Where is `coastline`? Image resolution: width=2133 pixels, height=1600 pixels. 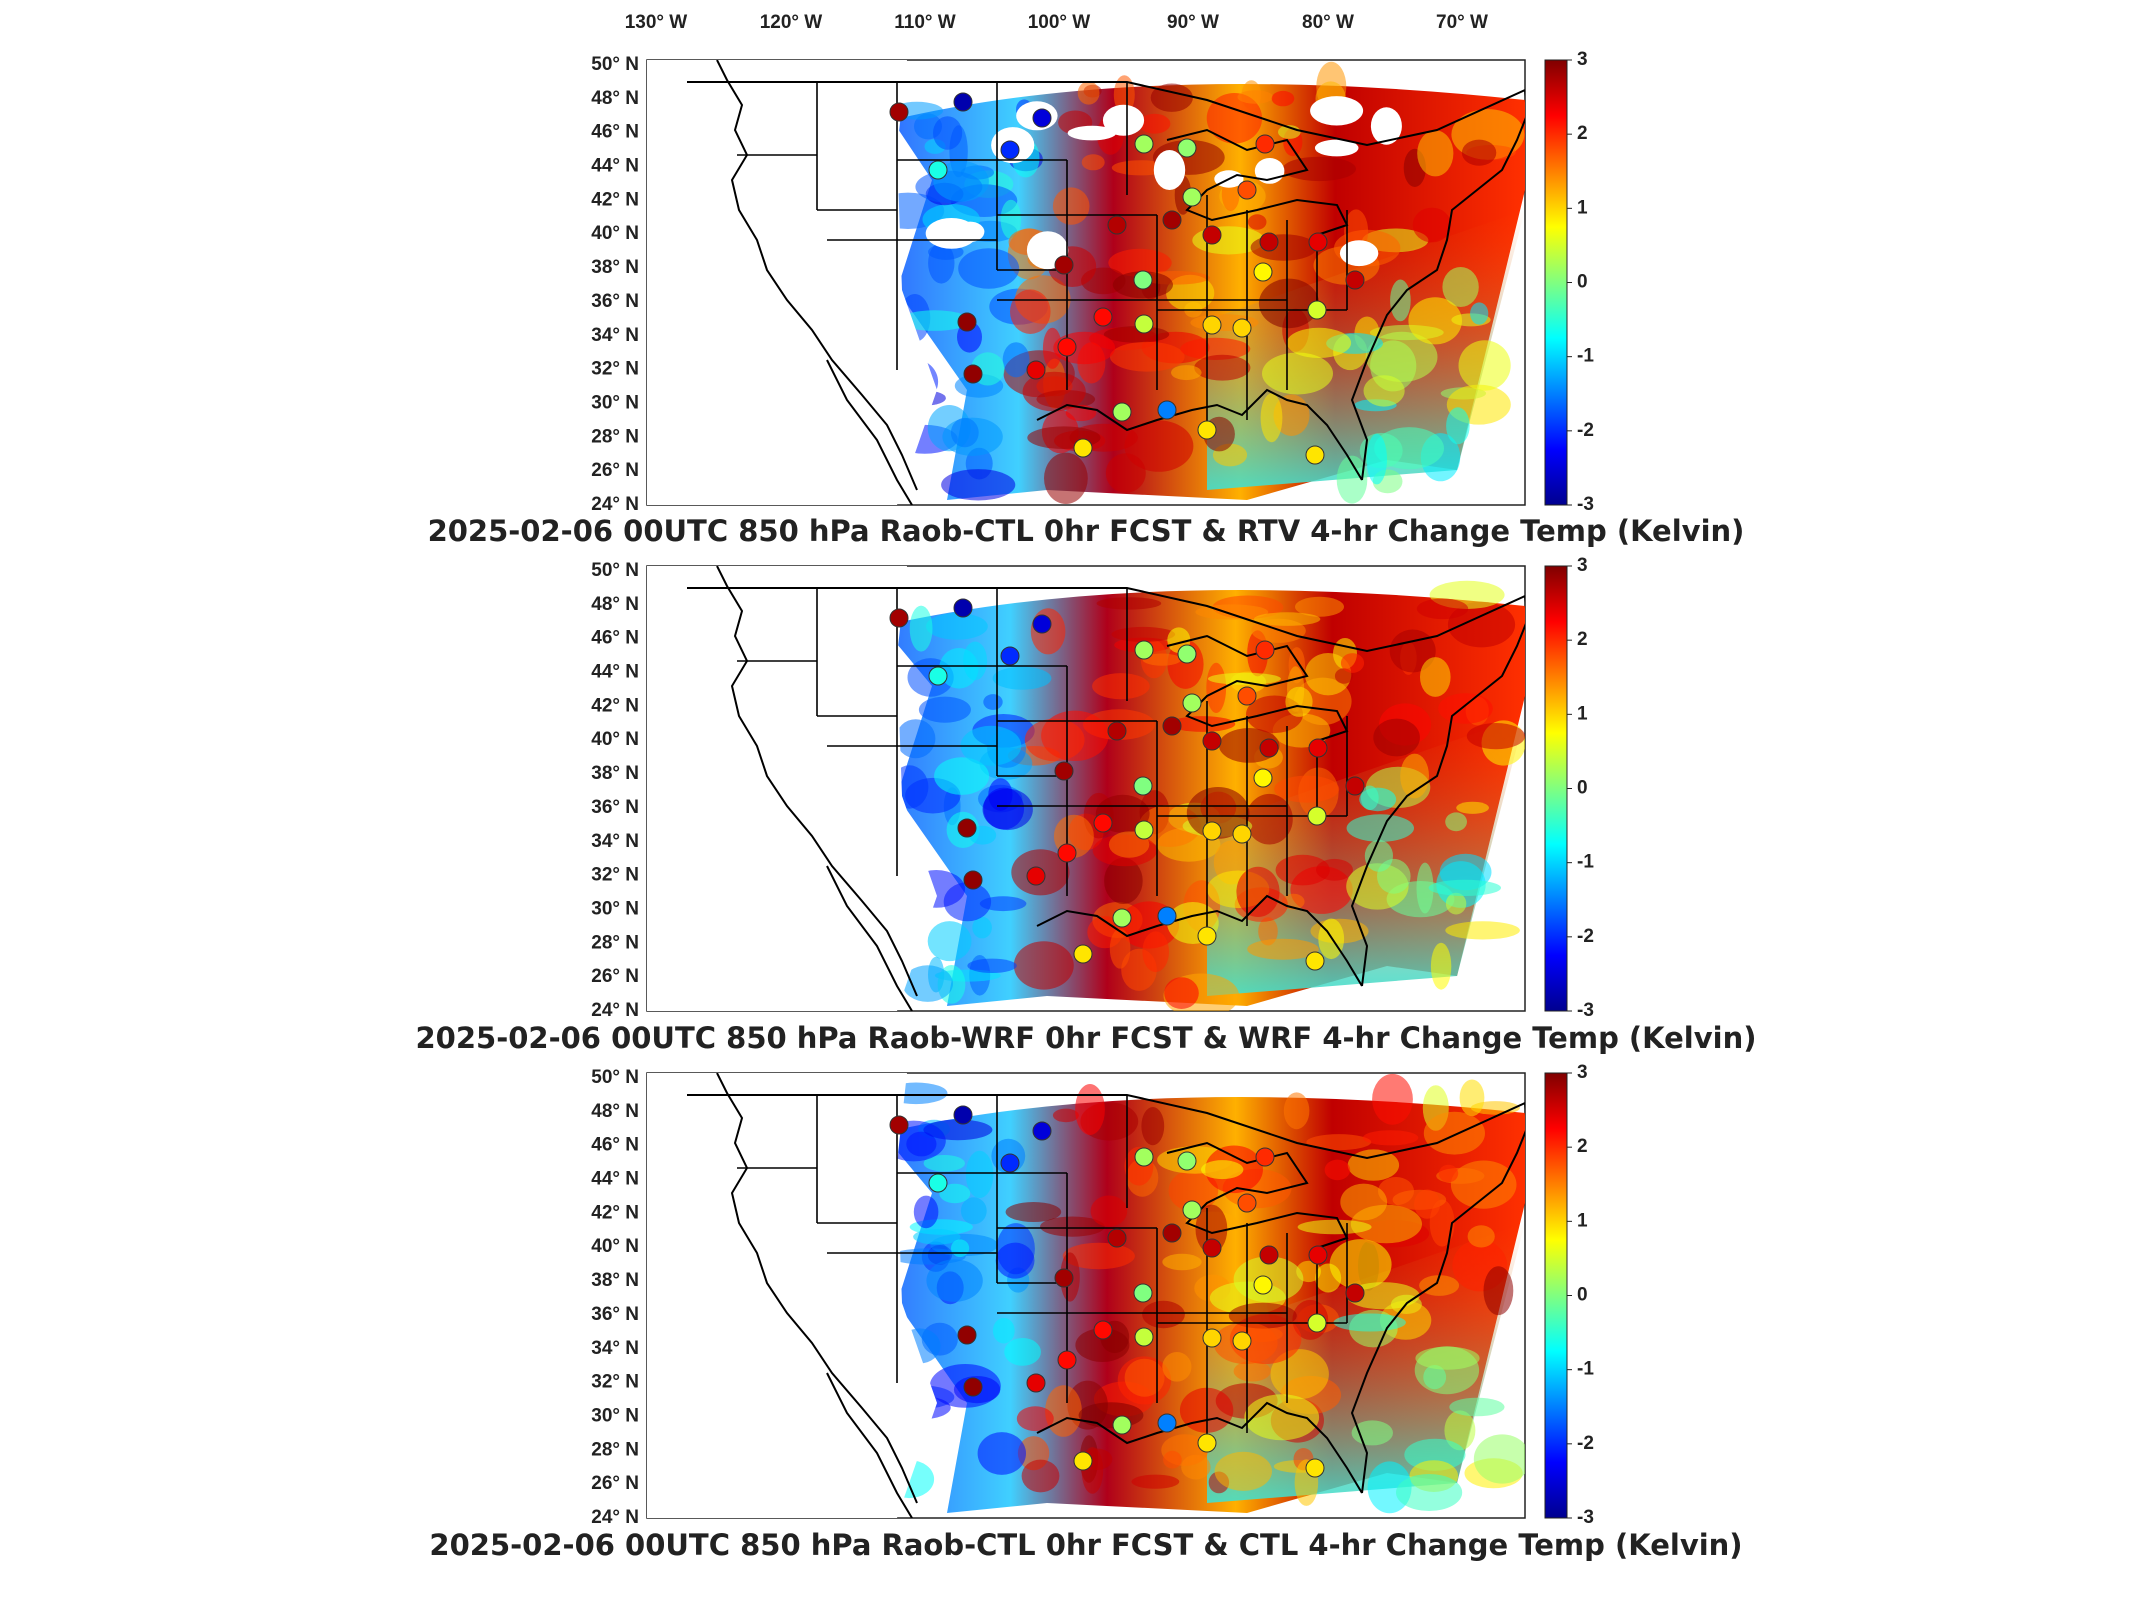
coastline is located at coordinates (1437, 791).